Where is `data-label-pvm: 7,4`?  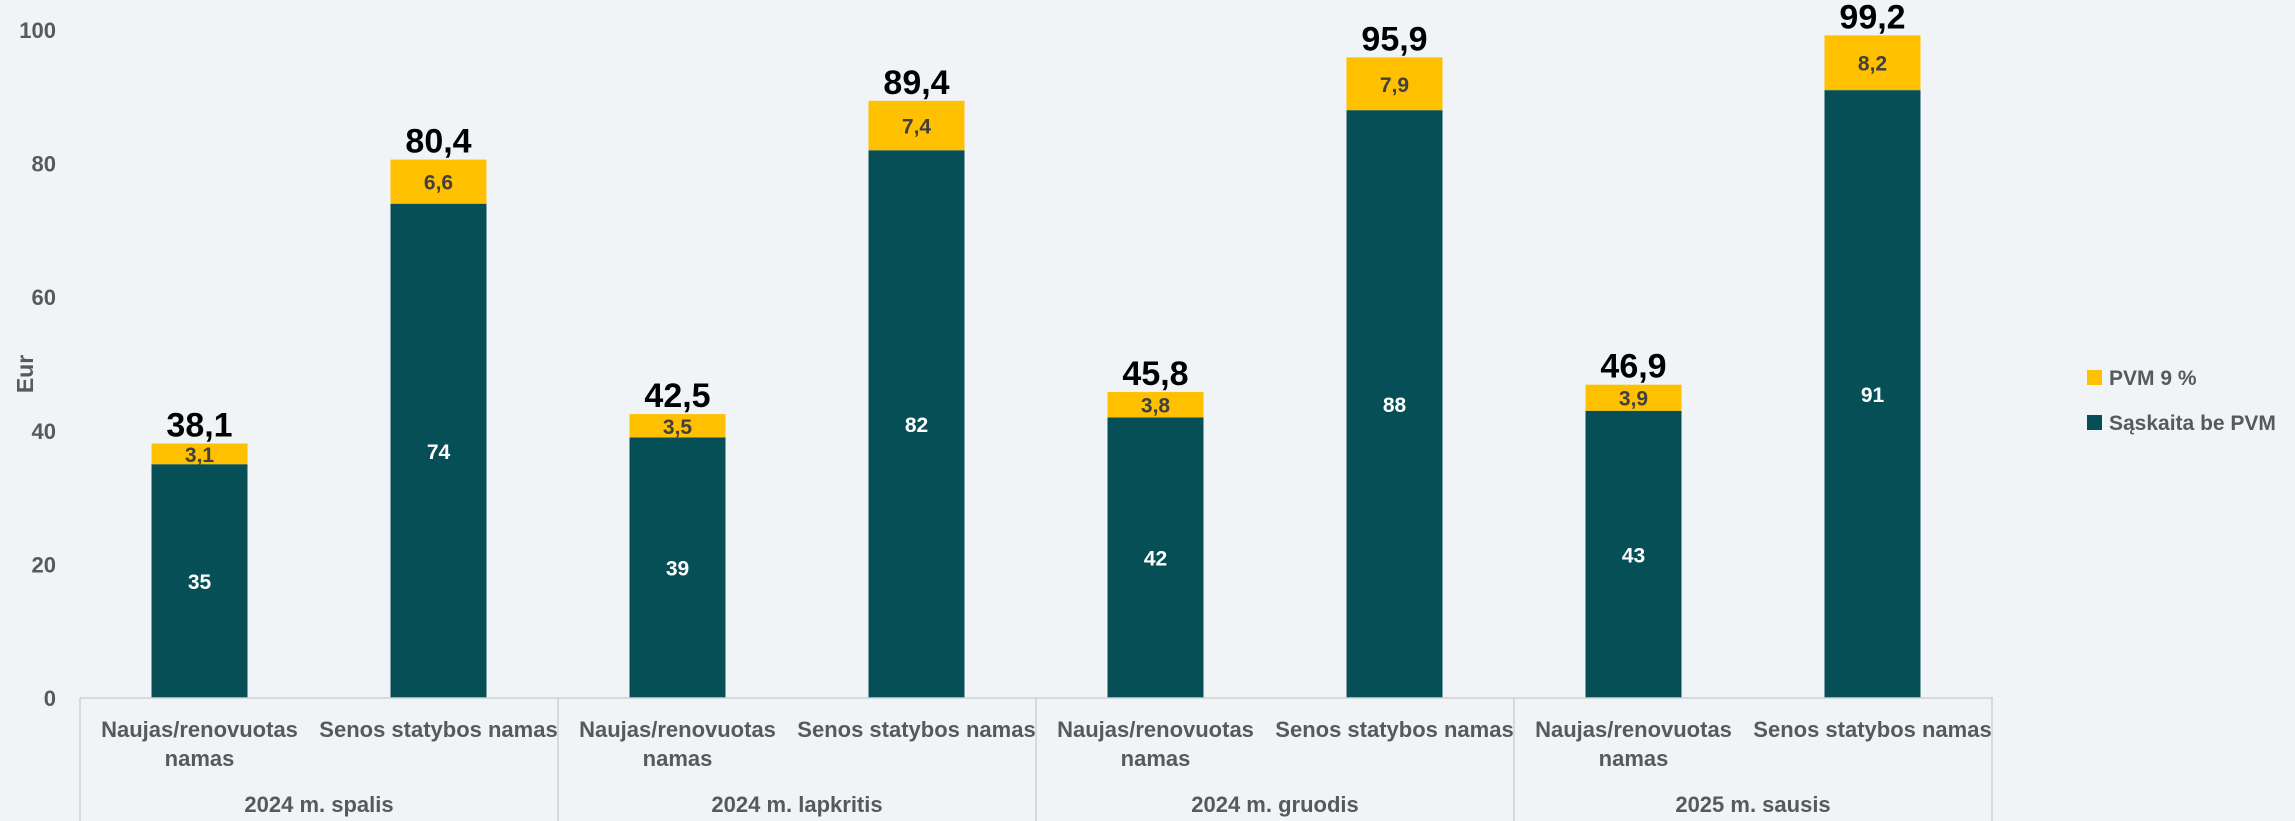
data-label-pvm: 7,4 is located at coordinates (917, 127).